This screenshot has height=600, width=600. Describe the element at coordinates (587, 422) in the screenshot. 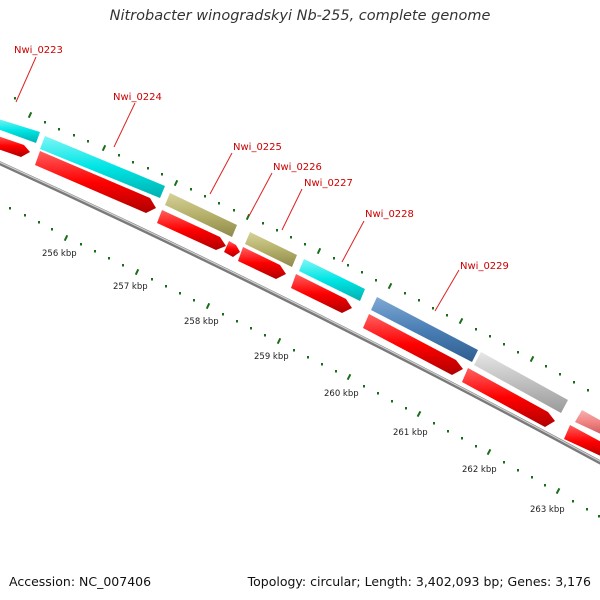

I see `feature-pink` at that location.